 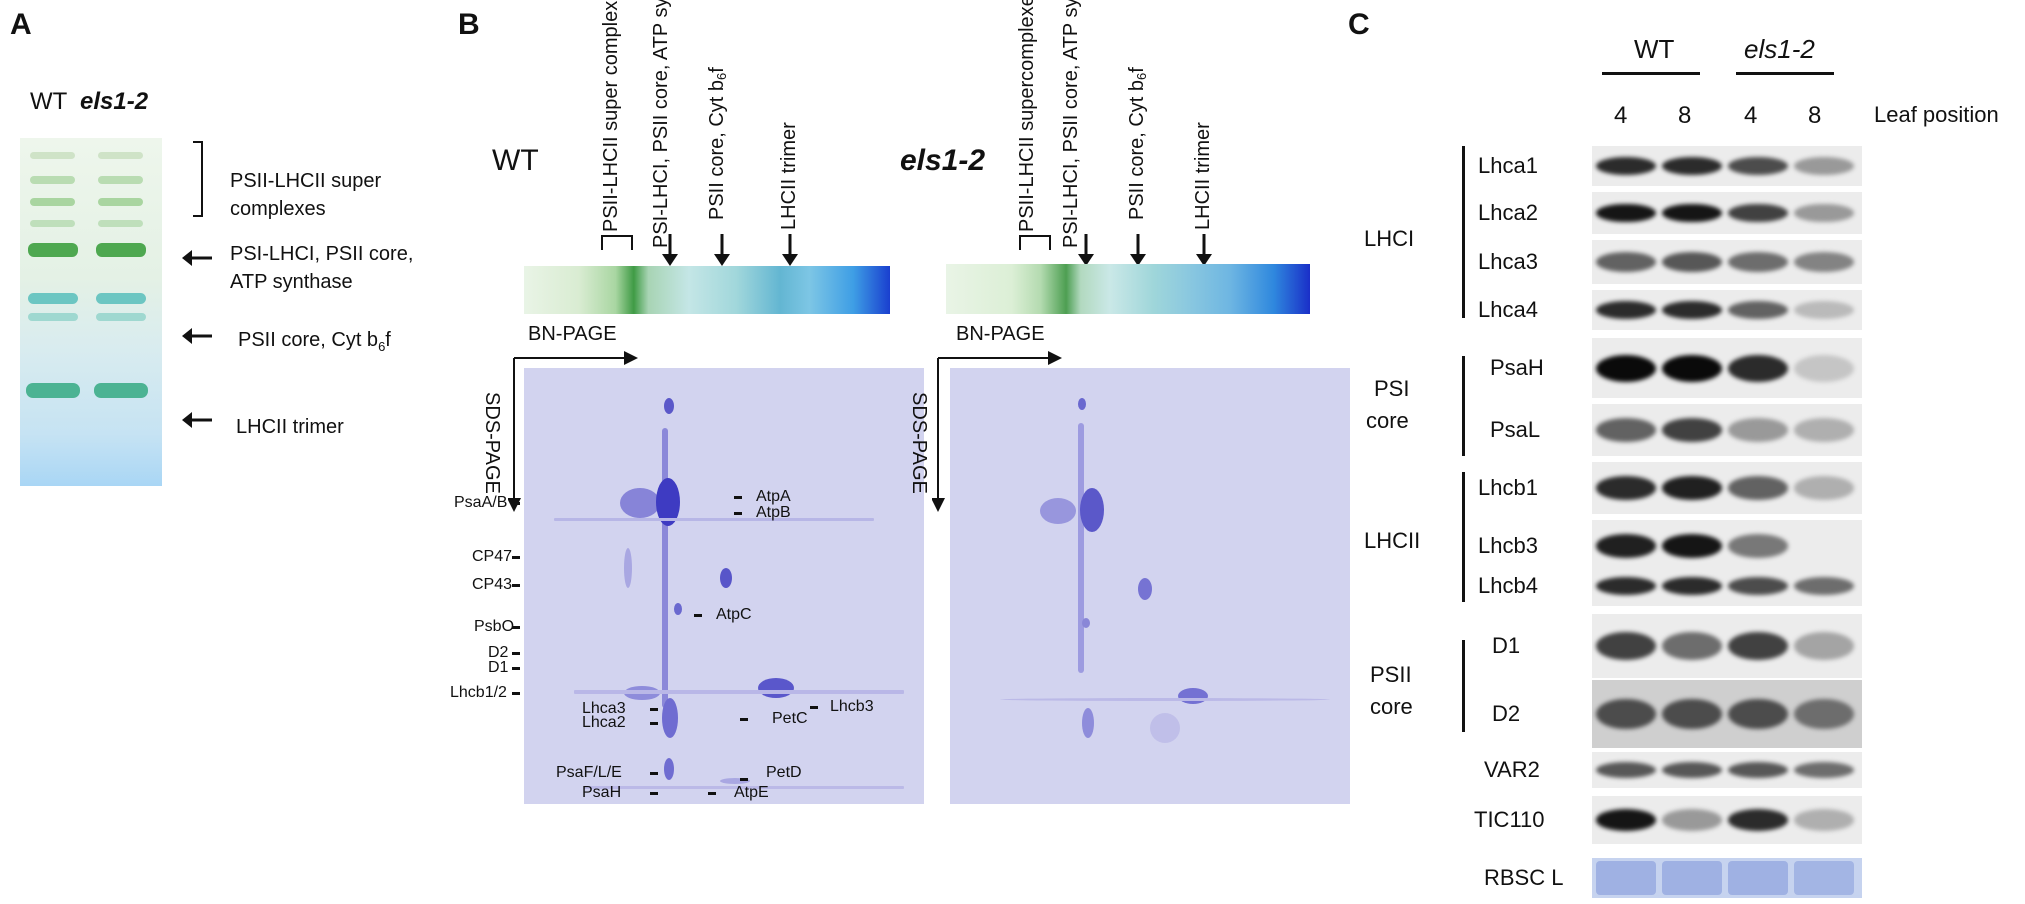 I want to click on els-header-col1: PSII-LHCII supercomplexe, so click(x=1027, y=116).